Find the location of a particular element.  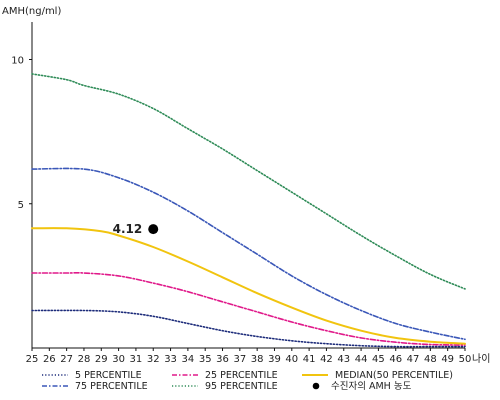

x-axis-label: 나이 is located at coordinates (481, 359).